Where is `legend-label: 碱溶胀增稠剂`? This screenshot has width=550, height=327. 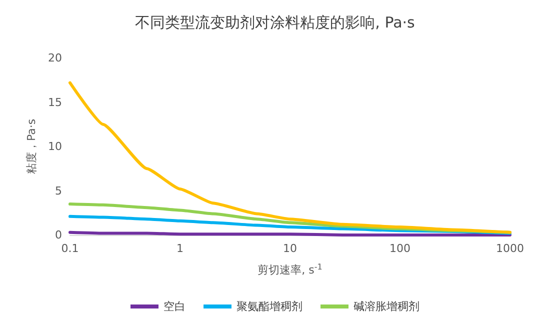 legend-label: 碱溶胀增稠剂 is located at coordinates (387, 306).